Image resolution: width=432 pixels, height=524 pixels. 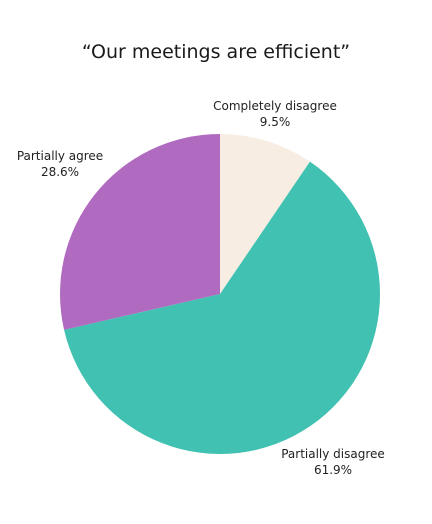 I want to click on slice-name: Completely disagree, so click(x=275, y=106).